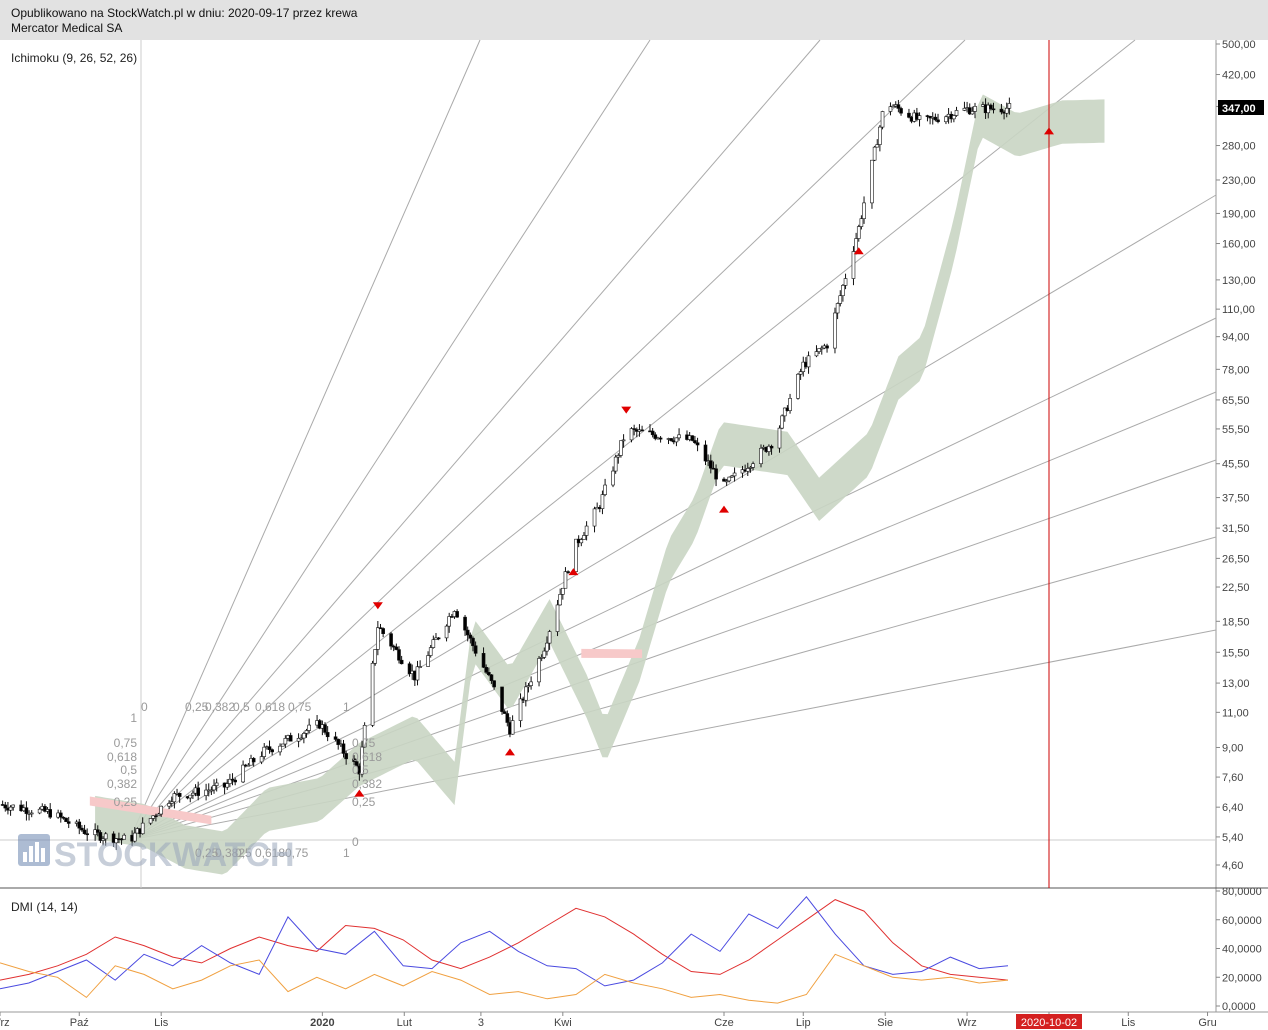 The width and height of the screenshot is (1268, 1030). What do you see at coordinates (1049, 1023) in the screenshot?
I see `highlighted-date-label: 2020-10-02` at bounding box center [1049, 1023].